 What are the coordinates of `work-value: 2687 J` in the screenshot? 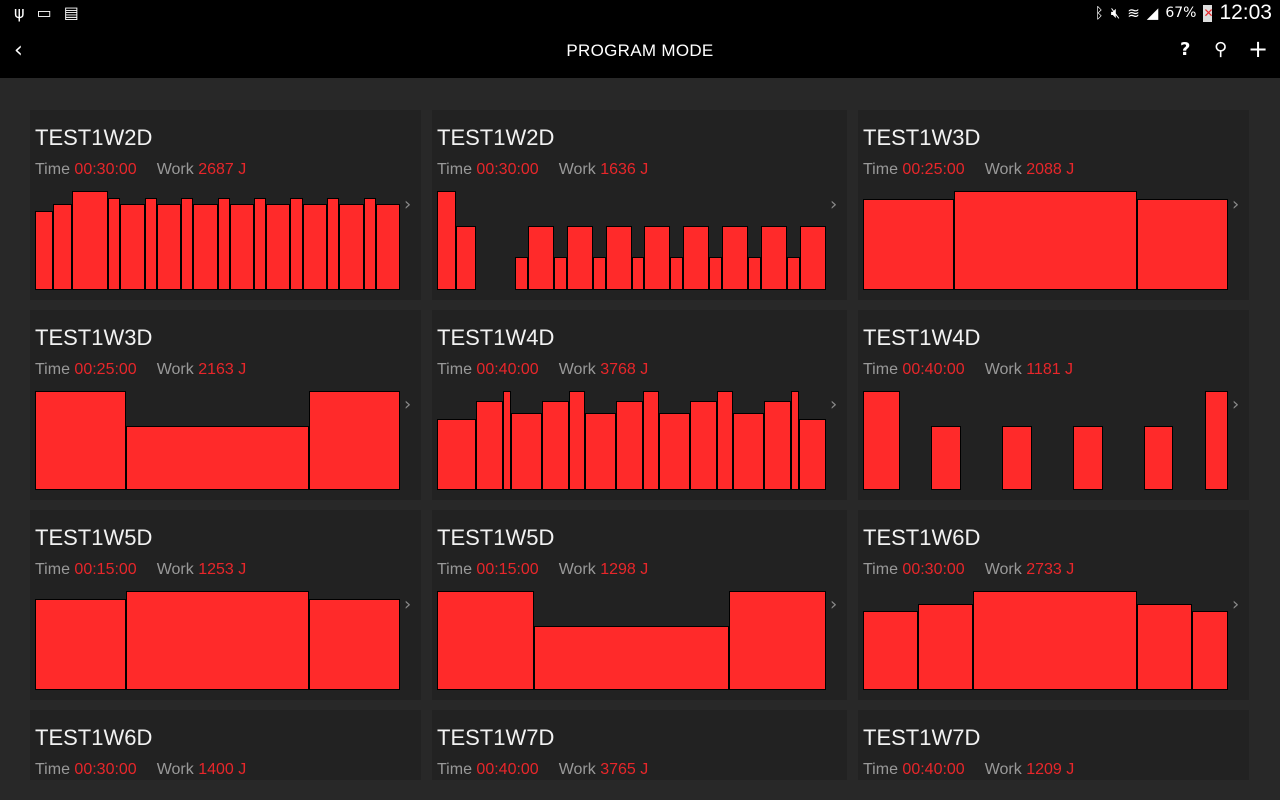 It's located at (222, 169).